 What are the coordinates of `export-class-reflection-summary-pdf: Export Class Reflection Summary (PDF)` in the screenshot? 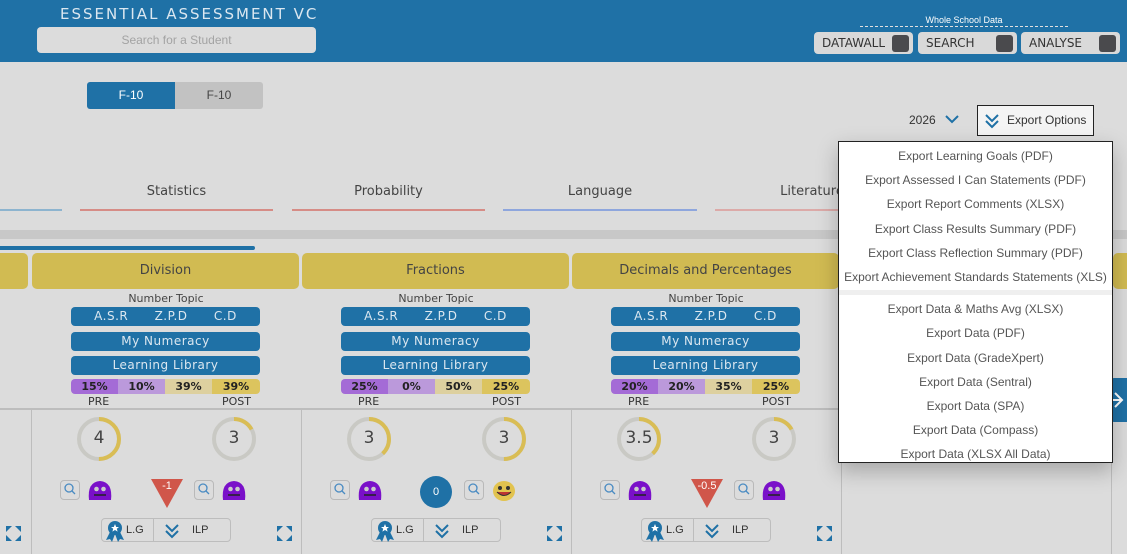 It's located at (975, 252).